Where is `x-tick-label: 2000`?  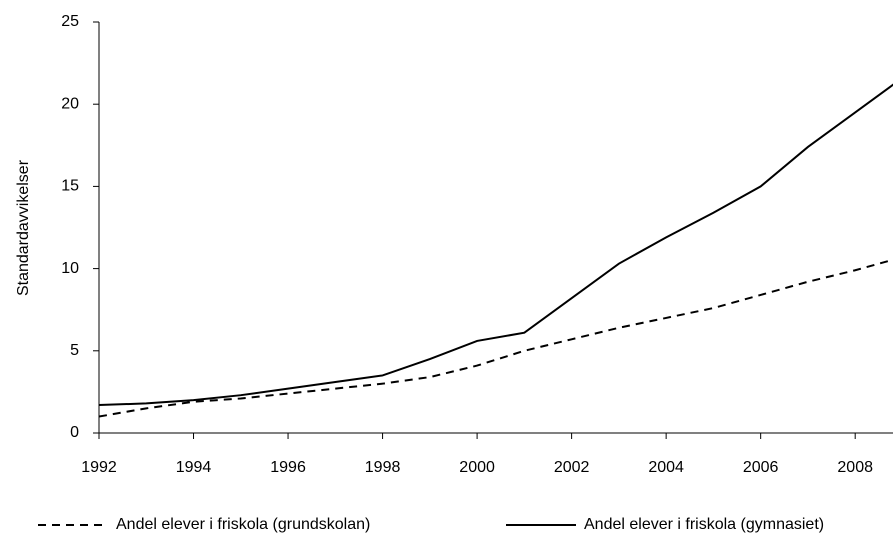 x-tick-label: 2000 is located at coordinates (477, 467).